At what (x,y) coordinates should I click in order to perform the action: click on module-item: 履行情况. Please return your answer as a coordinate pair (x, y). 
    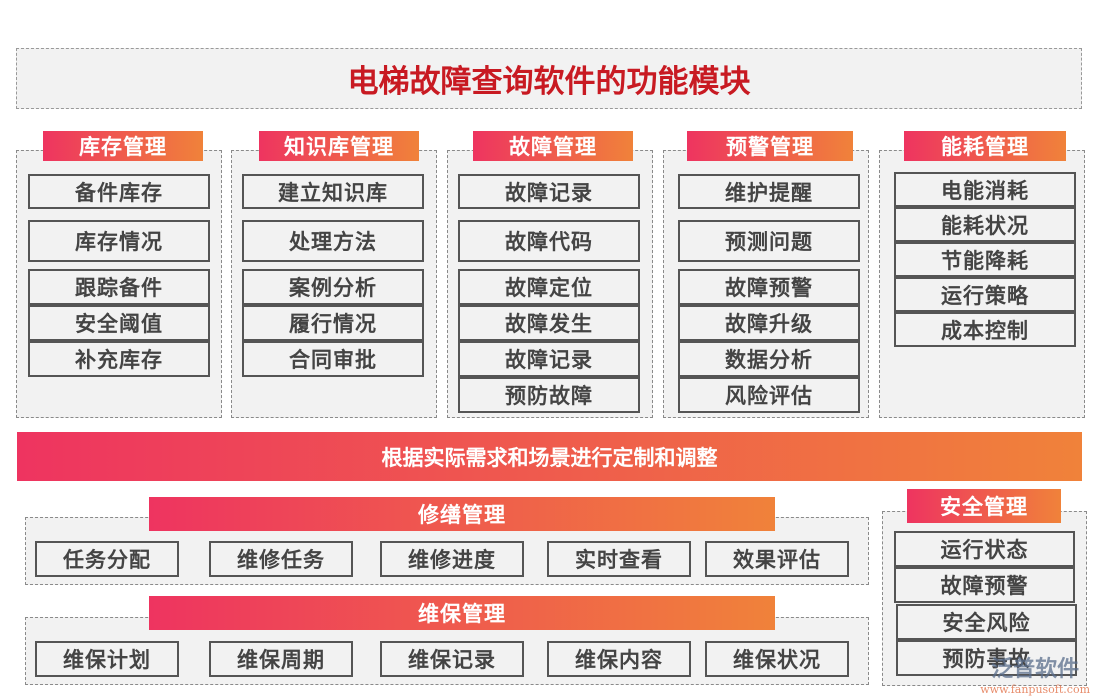
    Looking at the image, I should click on (333, 323).